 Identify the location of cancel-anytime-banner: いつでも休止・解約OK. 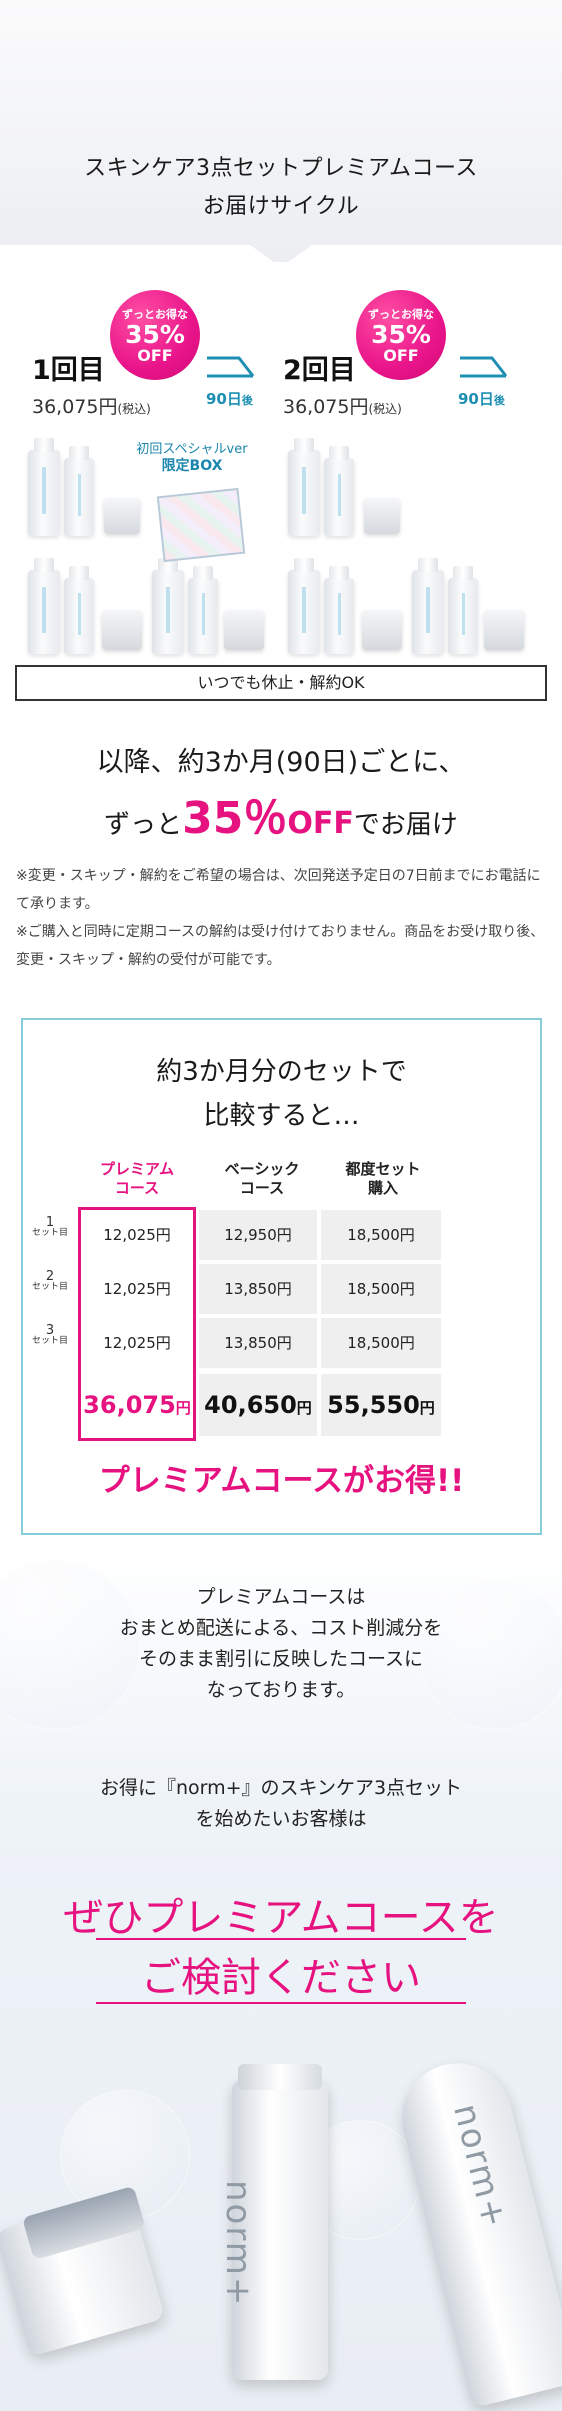
(281, 683).